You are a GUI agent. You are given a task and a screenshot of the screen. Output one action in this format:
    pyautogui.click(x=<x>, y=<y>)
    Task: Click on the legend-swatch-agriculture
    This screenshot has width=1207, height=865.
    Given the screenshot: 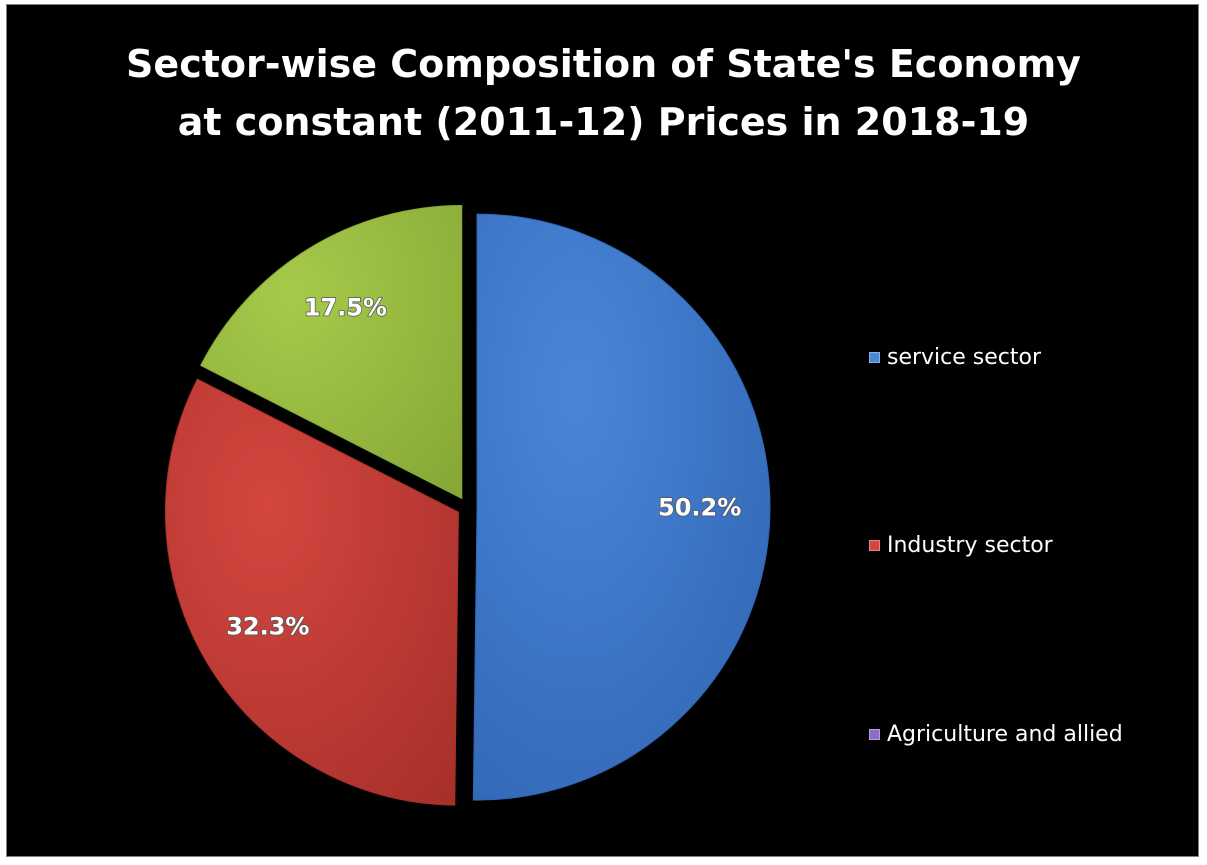 What is the action you would take?
    pyautogui.click(x=874, y=734)
    